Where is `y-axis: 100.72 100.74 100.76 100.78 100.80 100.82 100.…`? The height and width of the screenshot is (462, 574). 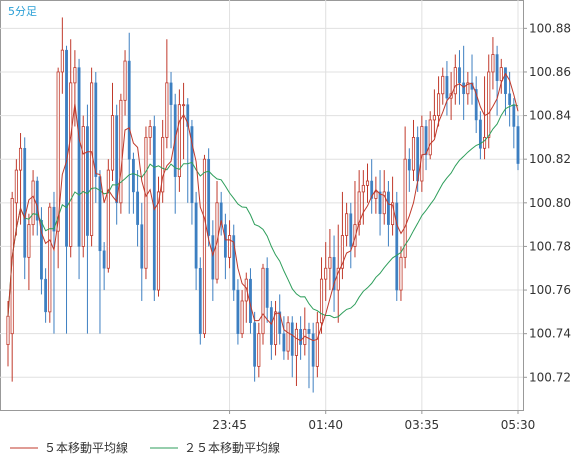 y-axis: 100.72 100.74 100.76 100.78 100.80 100.82 100.… is located at coordinates (547, 202).